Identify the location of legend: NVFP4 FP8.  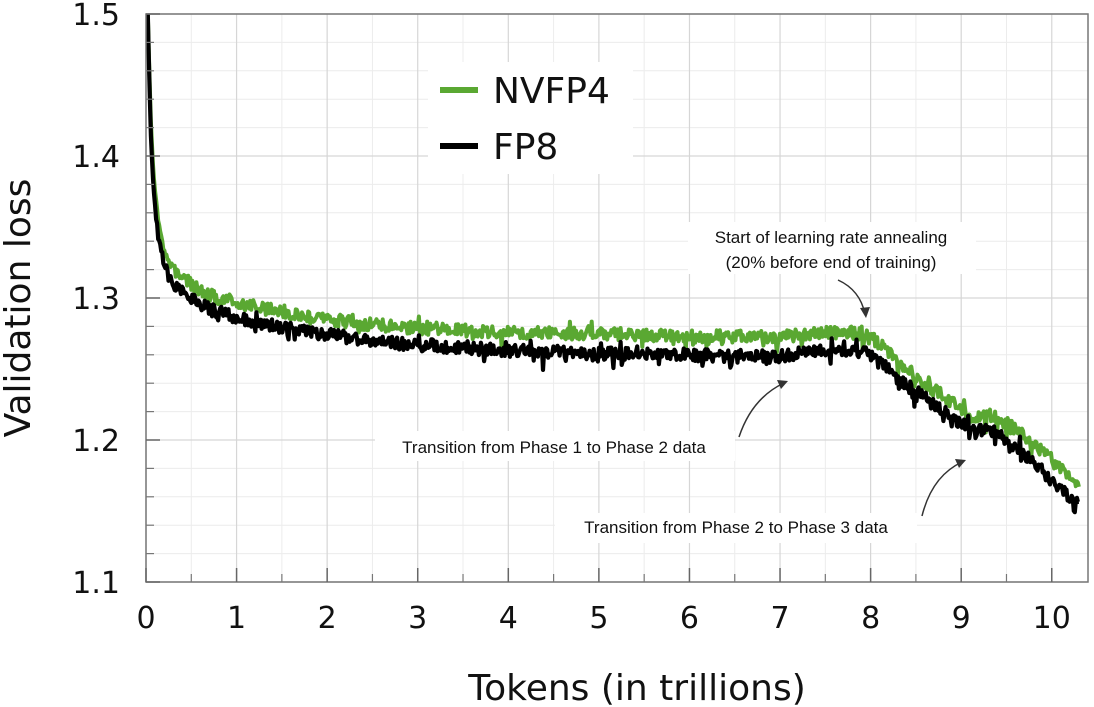
(530, 118).